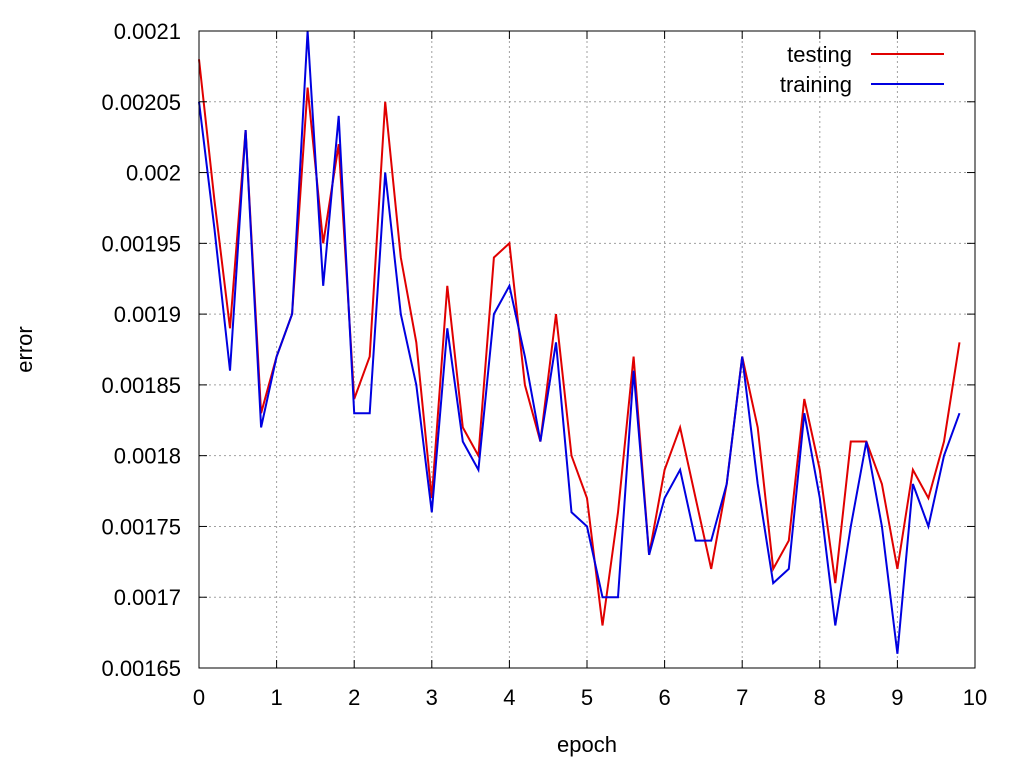 Image resolution: width=1024 pixels, height=768 pixels. What do you see at coordinates (742, 697) in the screenshot?
I see `x-tick-label: 7` at bounding box center [742, 697].